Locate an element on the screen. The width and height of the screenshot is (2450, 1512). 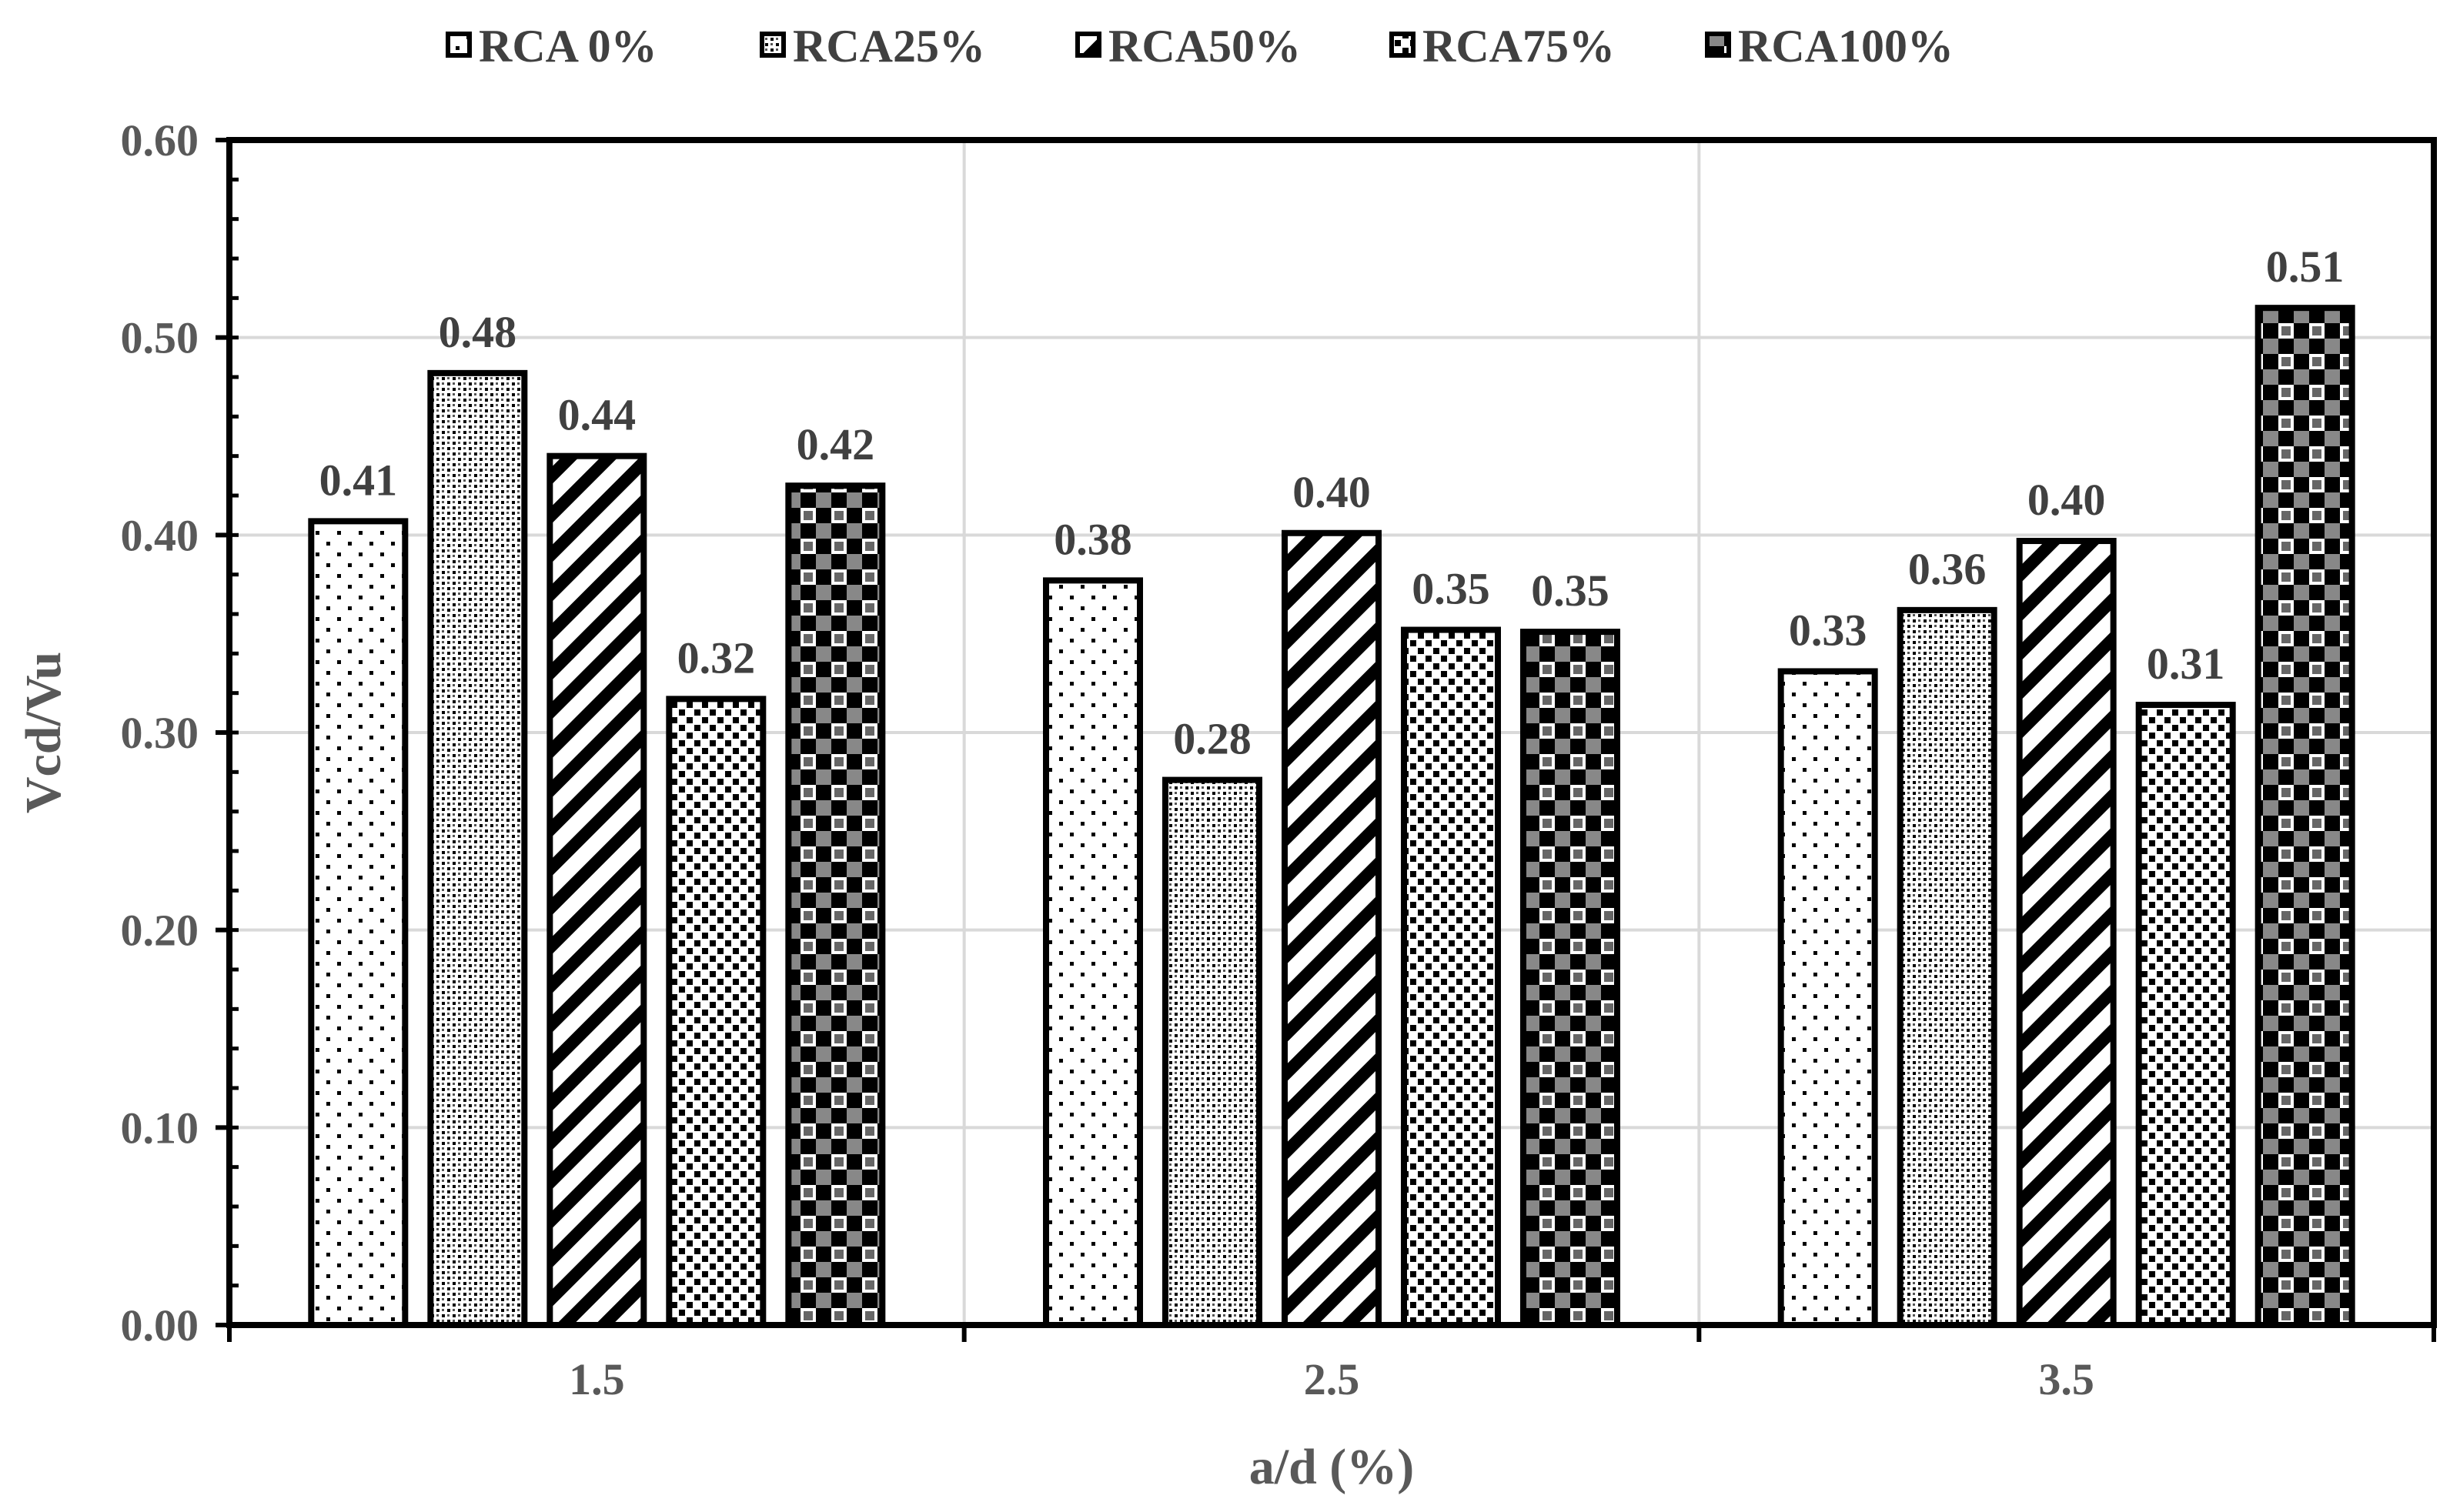
data-label: 0.36 is located at coordinates (1947, 569).